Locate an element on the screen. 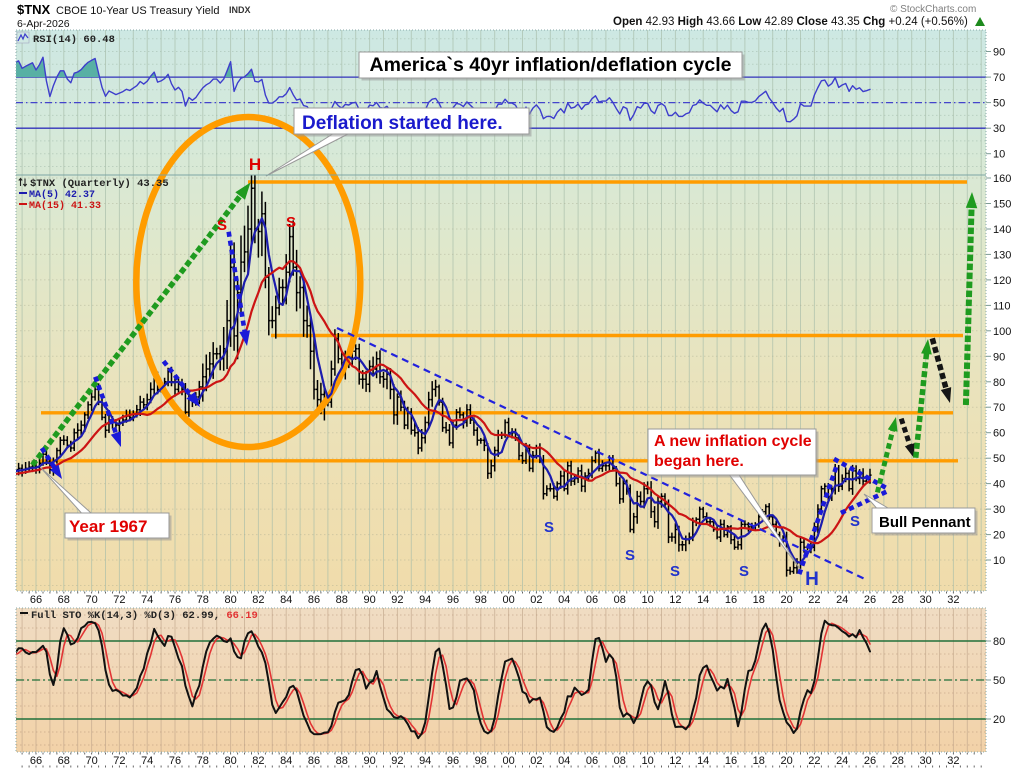  svg-text: 22 is located at coordinates (814, 600).